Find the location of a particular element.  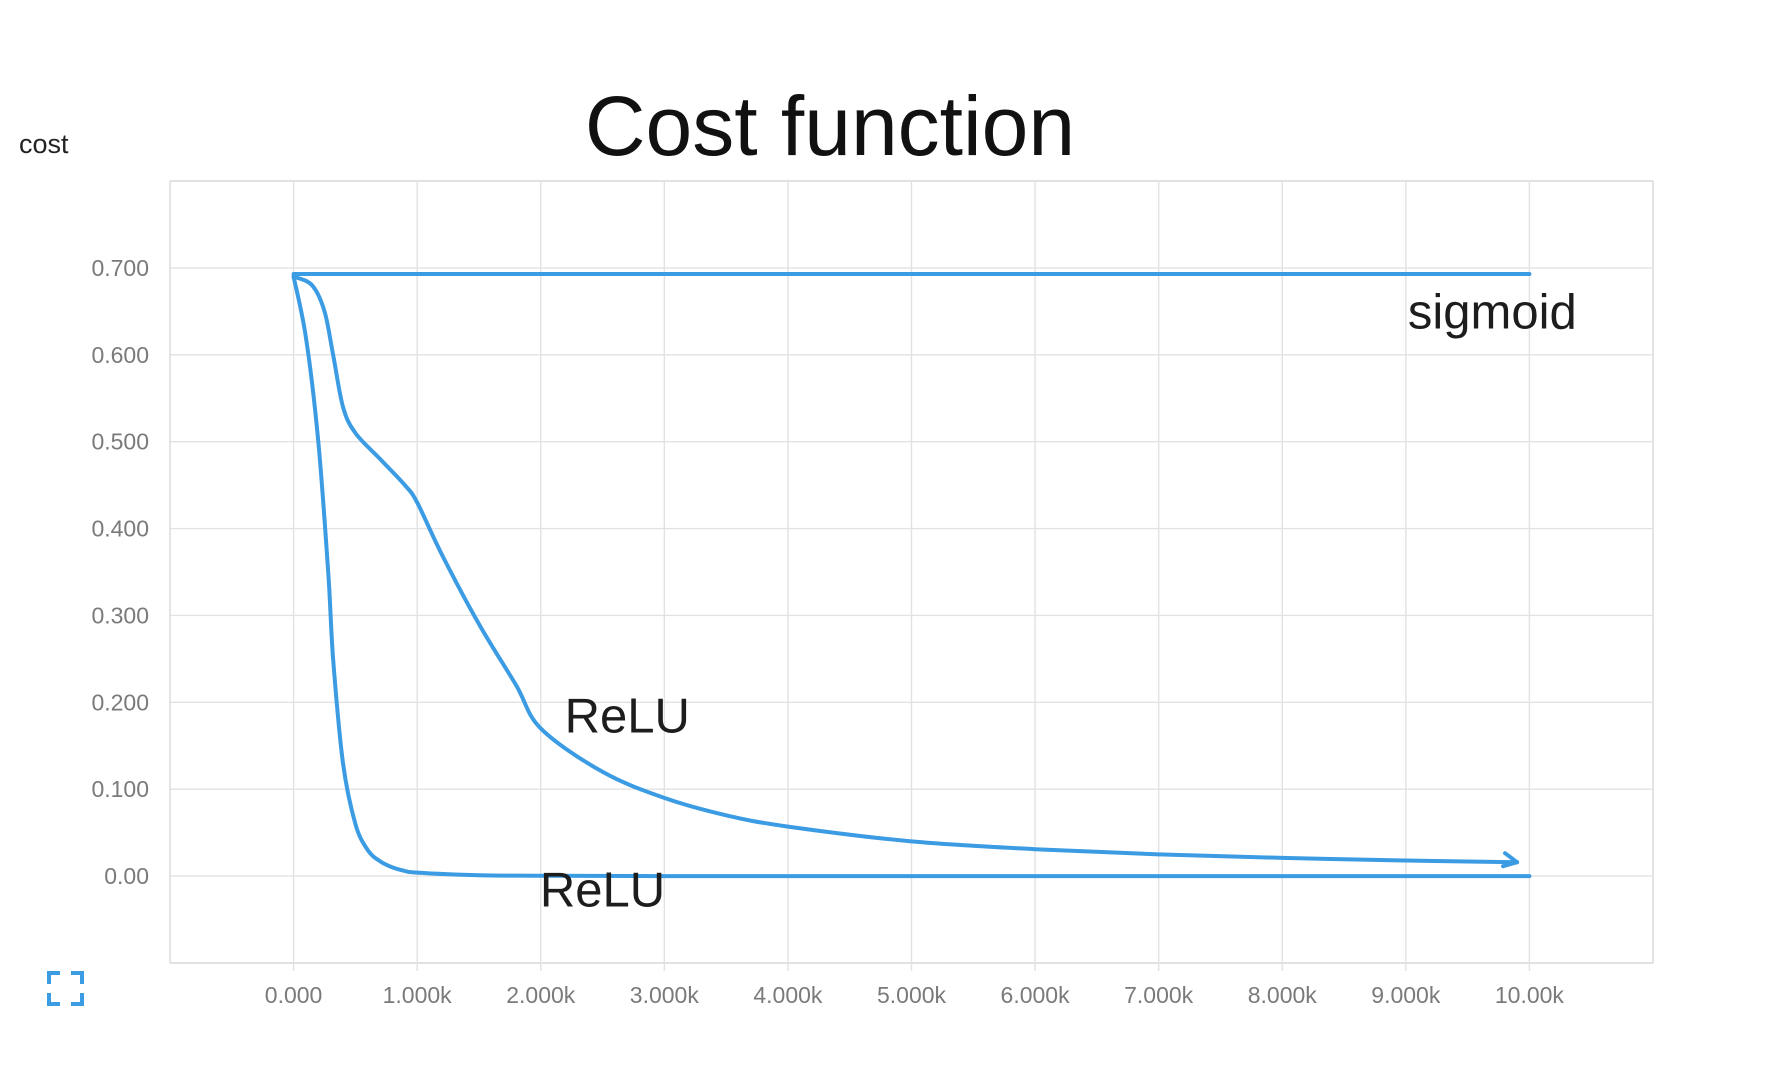

y-tick-label: 0.100 is located at coordinates (120, 789).